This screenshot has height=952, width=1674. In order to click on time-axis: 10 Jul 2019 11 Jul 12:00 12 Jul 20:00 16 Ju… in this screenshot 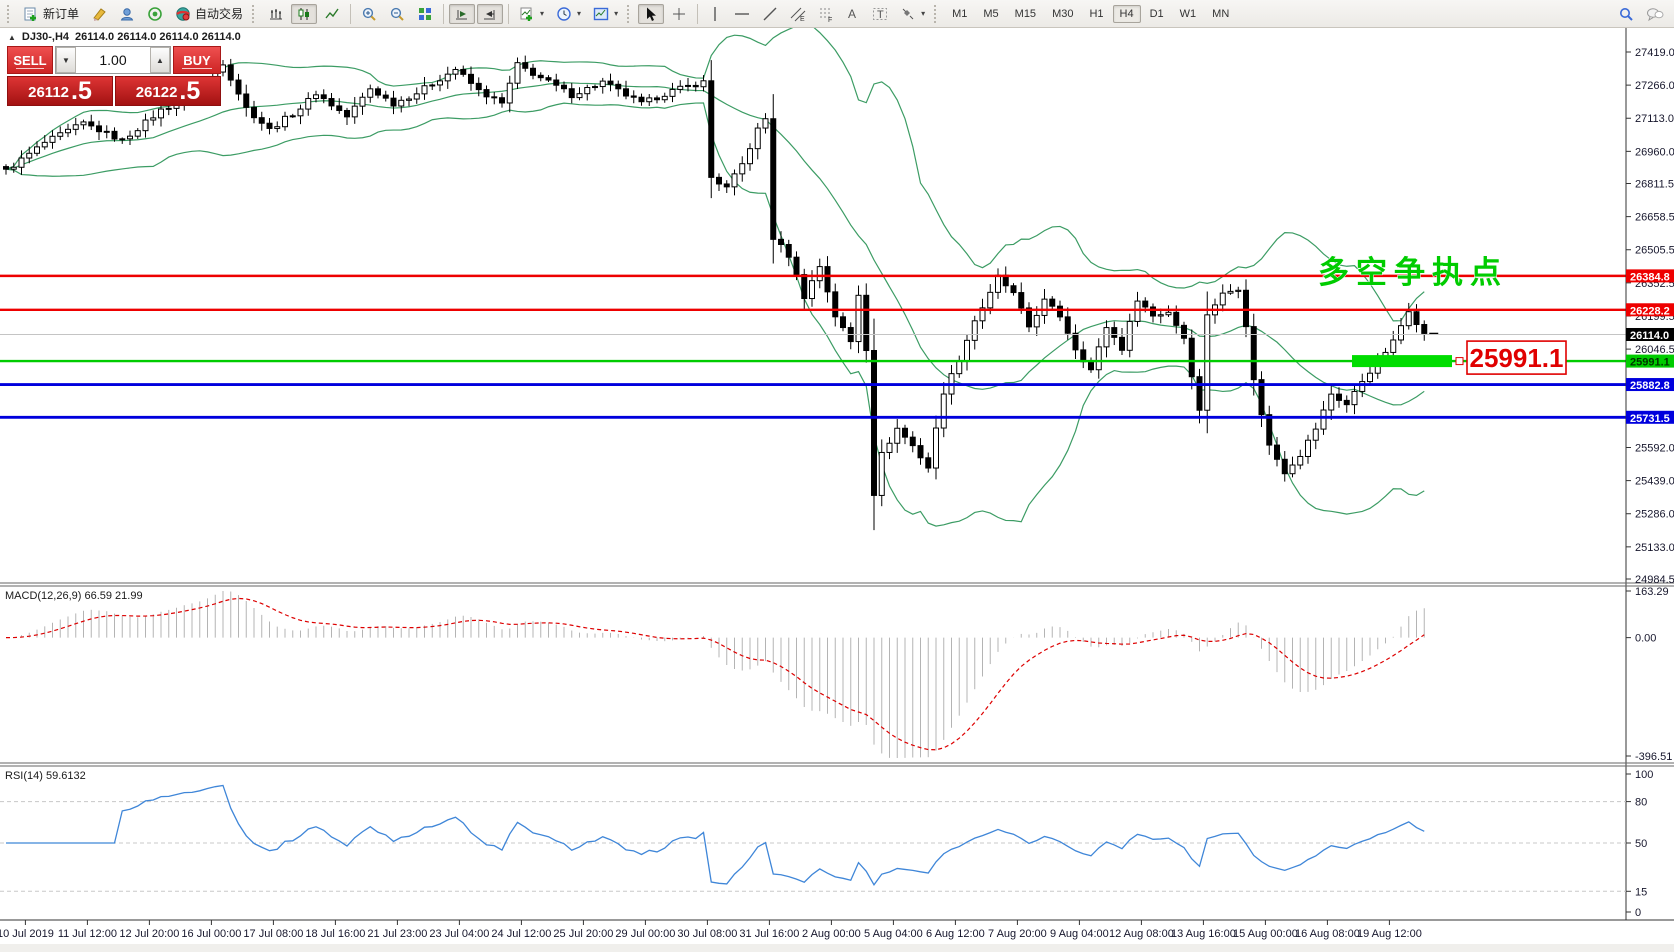, I will do `click(711, 930)`.